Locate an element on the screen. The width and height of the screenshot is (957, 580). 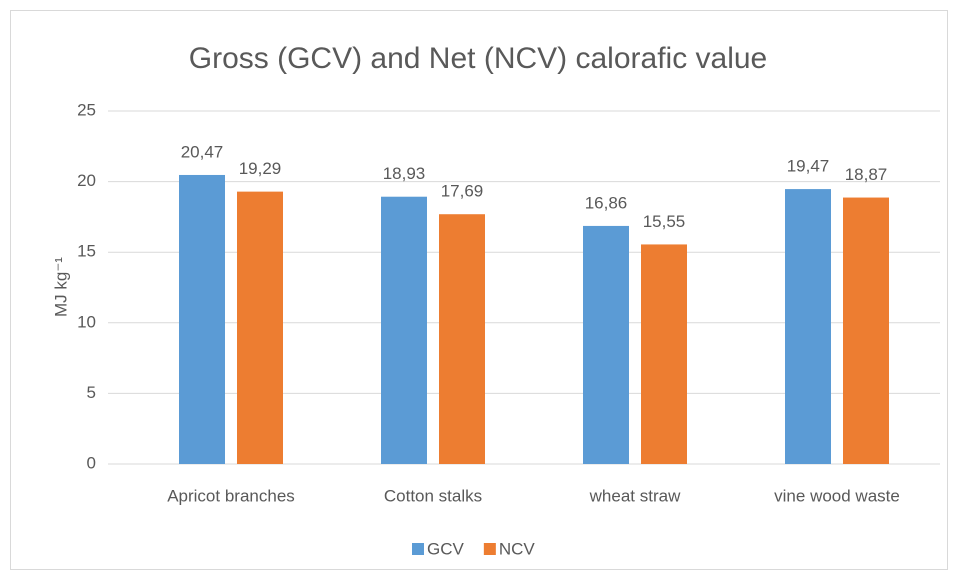
y-tick-label: 5 is located at coordinates (91, 392).